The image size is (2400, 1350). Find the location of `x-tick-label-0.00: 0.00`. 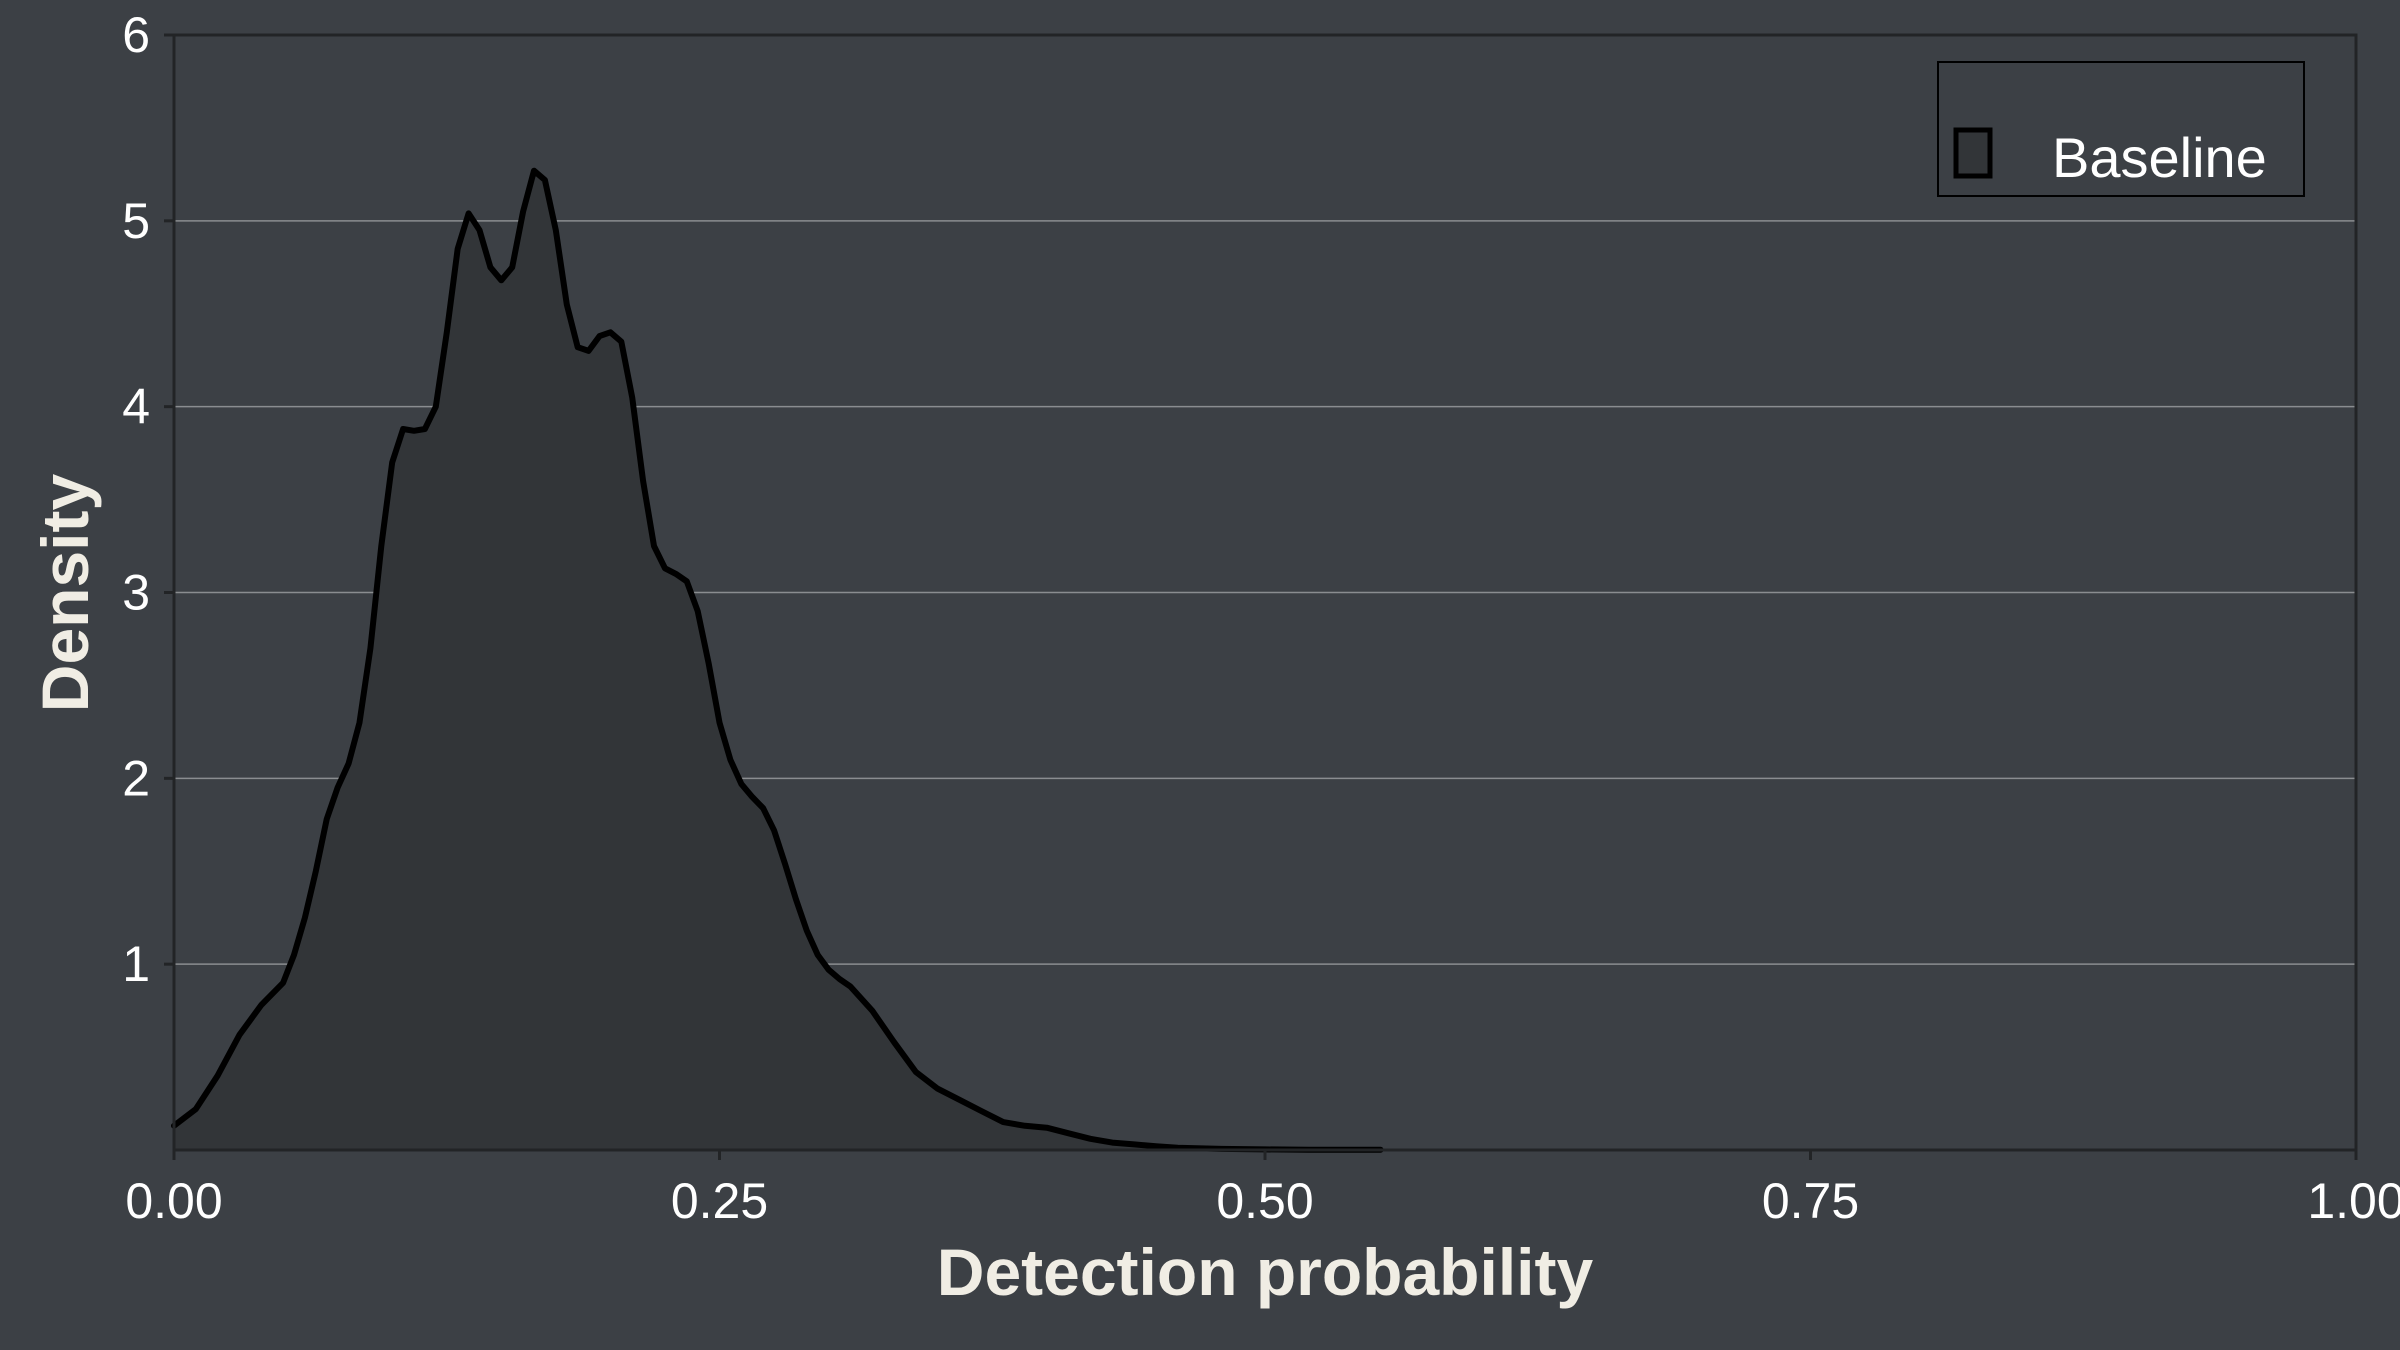

x-tick-label-0.00: 0.00 is located at coordinates (173, 1201).